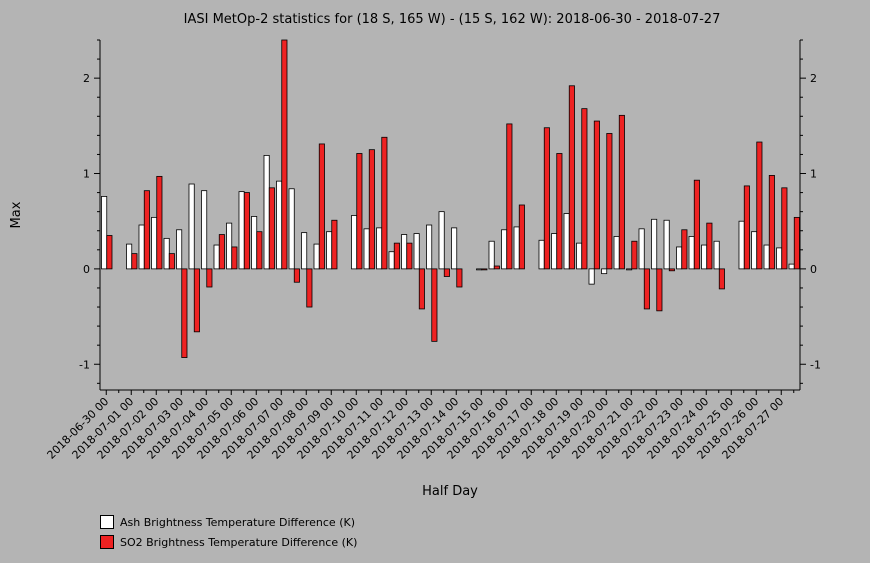 The width and height of the screenshot is (870, 563). Describe the element at coordinates (813, 174) in the screenshot. I see `y-tick-label-right: 1` at that location.